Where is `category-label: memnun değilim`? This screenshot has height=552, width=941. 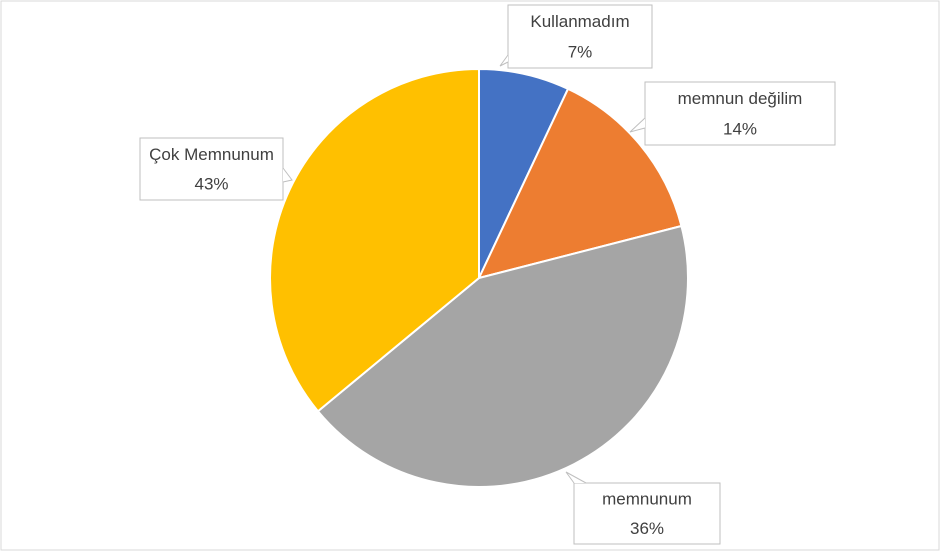
category-label: memnun değilim is located at coordinates (740, 98).